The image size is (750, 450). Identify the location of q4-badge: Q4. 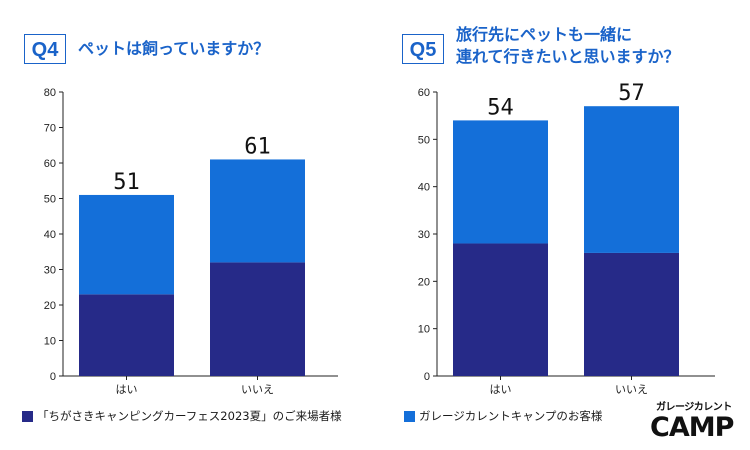
(45, 49).